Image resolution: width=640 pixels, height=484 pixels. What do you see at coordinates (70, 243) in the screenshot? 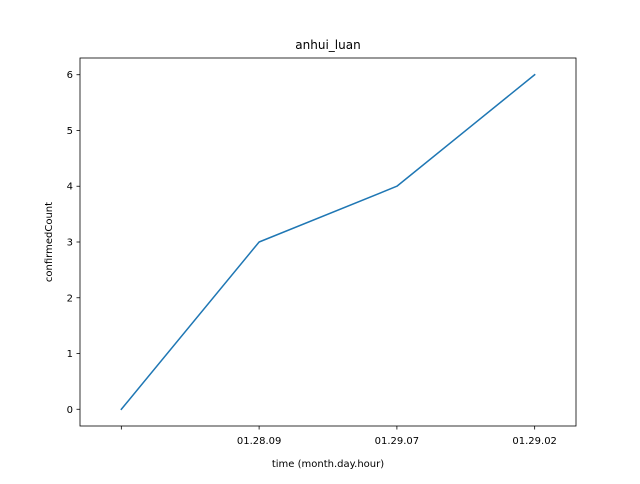
I see `y-tick-label: 3` at bounding box center [70, 243].